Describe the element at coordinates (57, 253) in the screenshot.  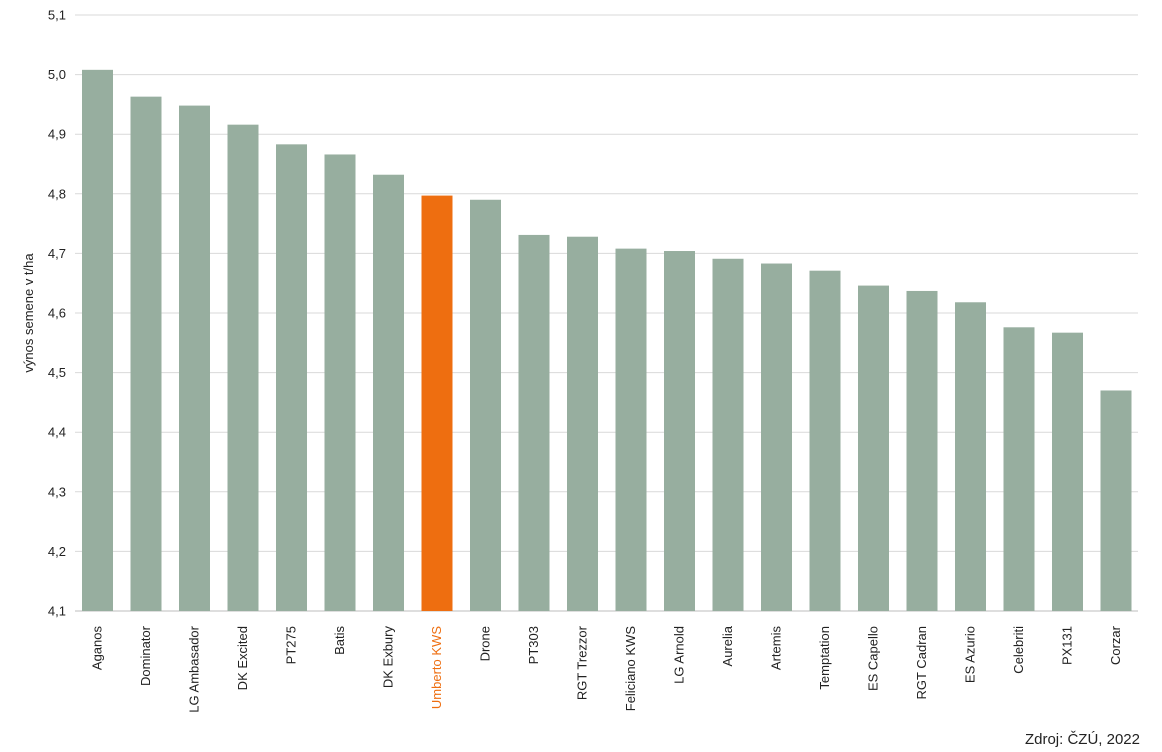
I see `y-tick-label: 4,7` at that location.